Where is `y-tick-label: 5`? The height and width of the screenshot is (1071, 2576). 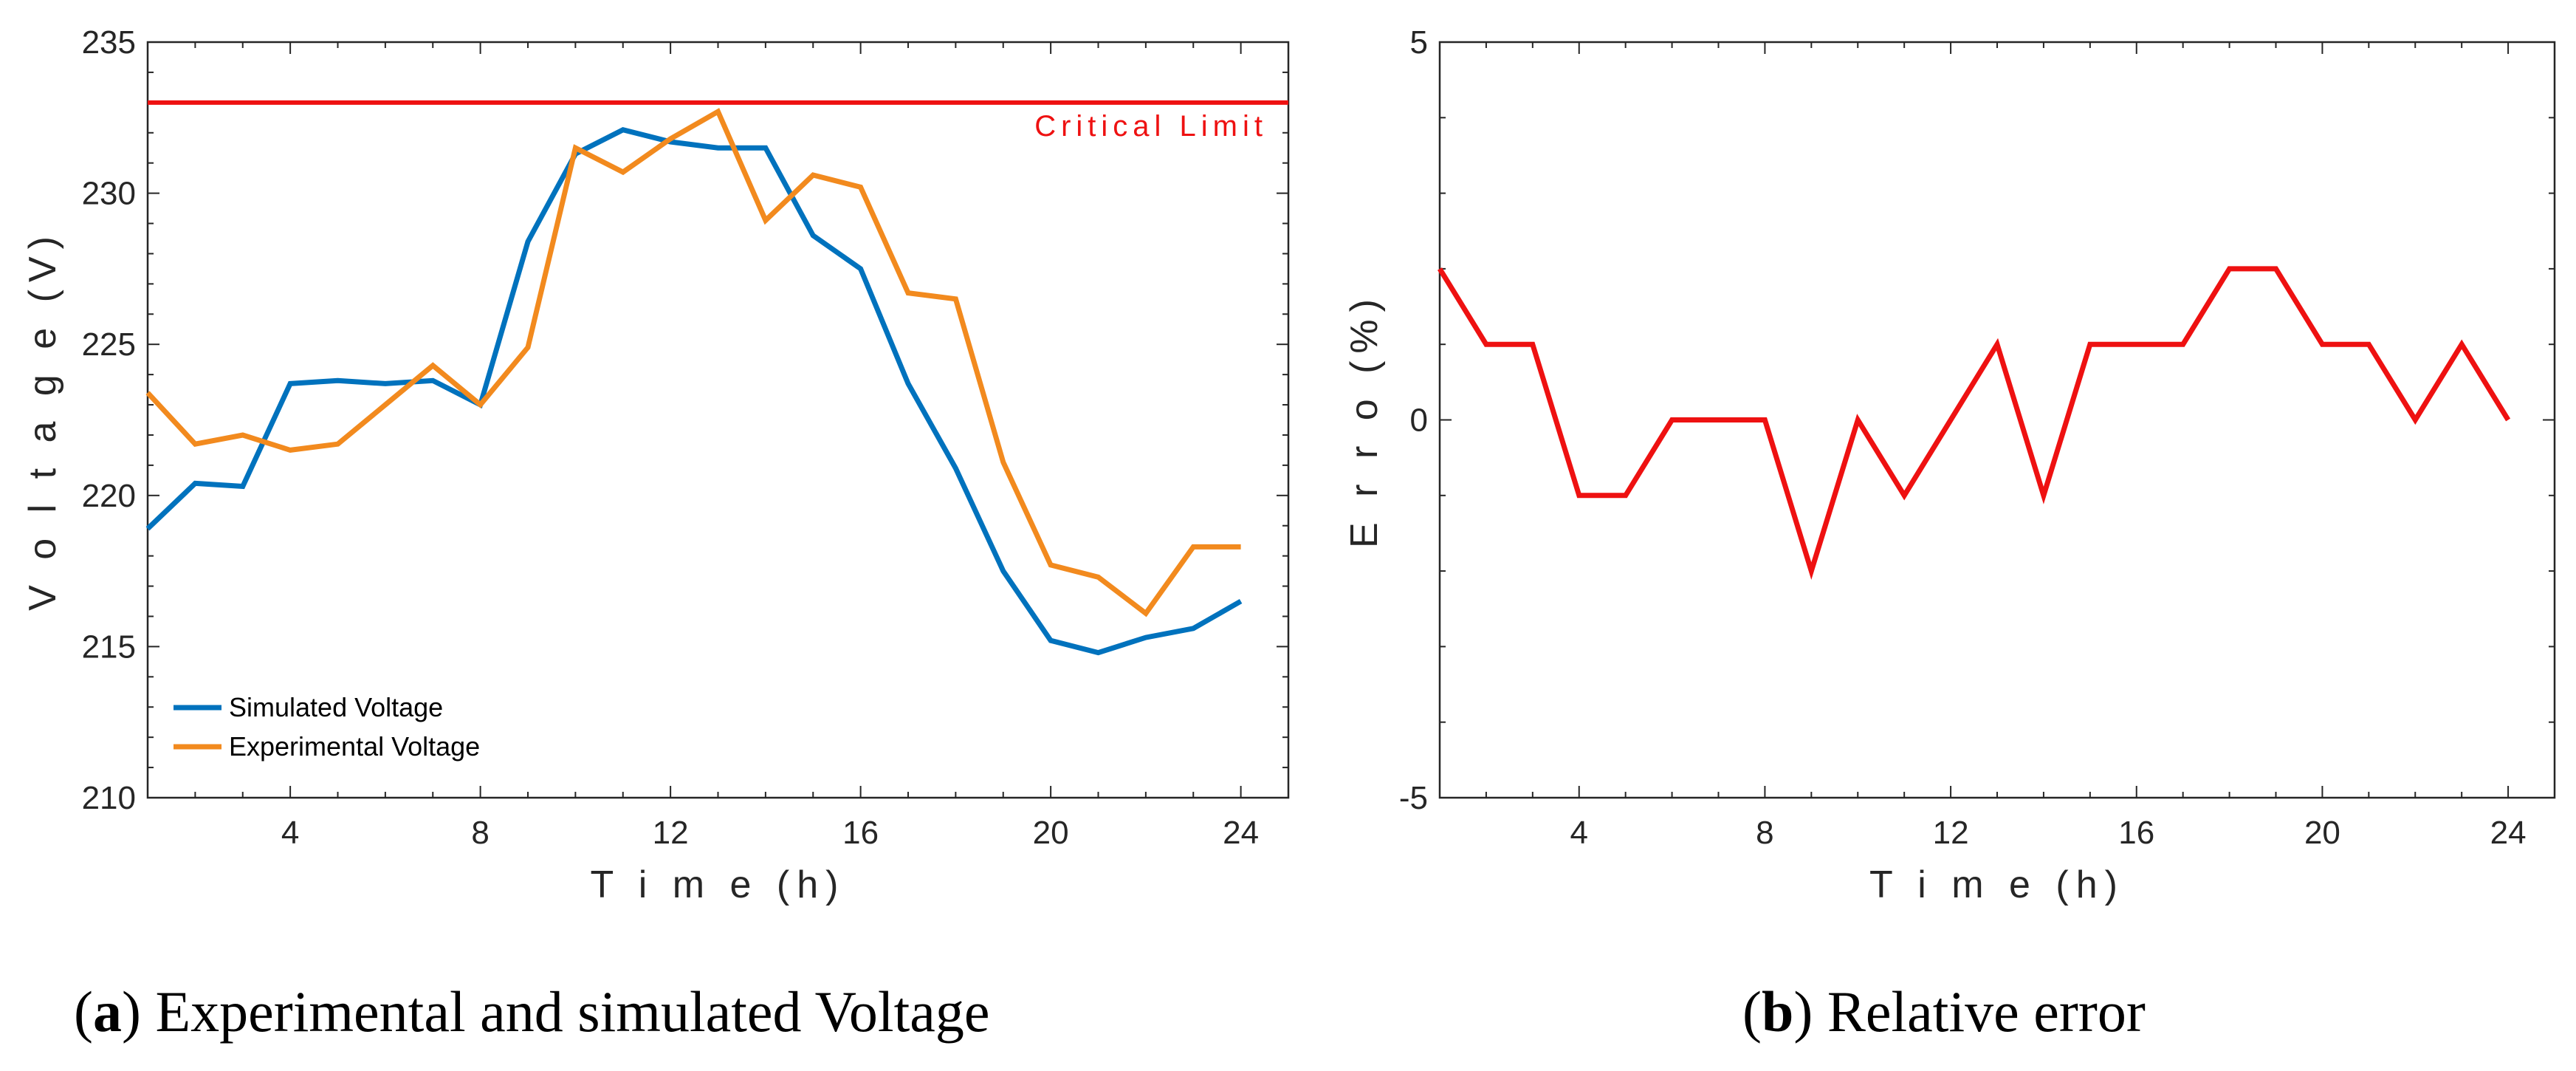
y-tick-label: 5 is located at coordinates (1419, 43).